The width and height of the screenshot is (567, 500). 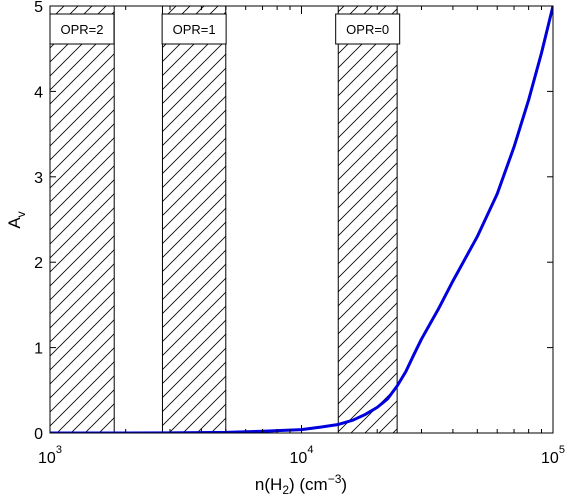 I want to click on band-label-text: OPR=2, so click(x=82, y=29).